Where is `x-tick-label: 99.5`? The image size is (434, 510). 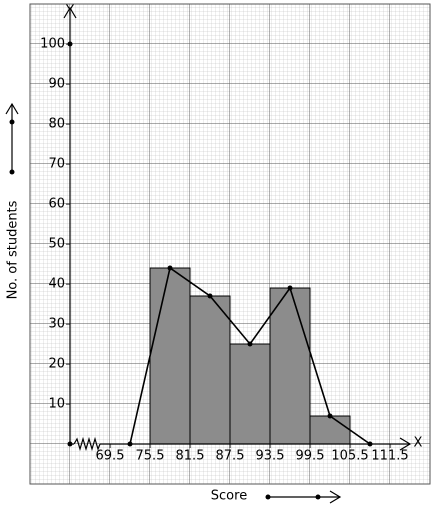 x-tick-label: 99.5 is located at coordinates (310, 456).